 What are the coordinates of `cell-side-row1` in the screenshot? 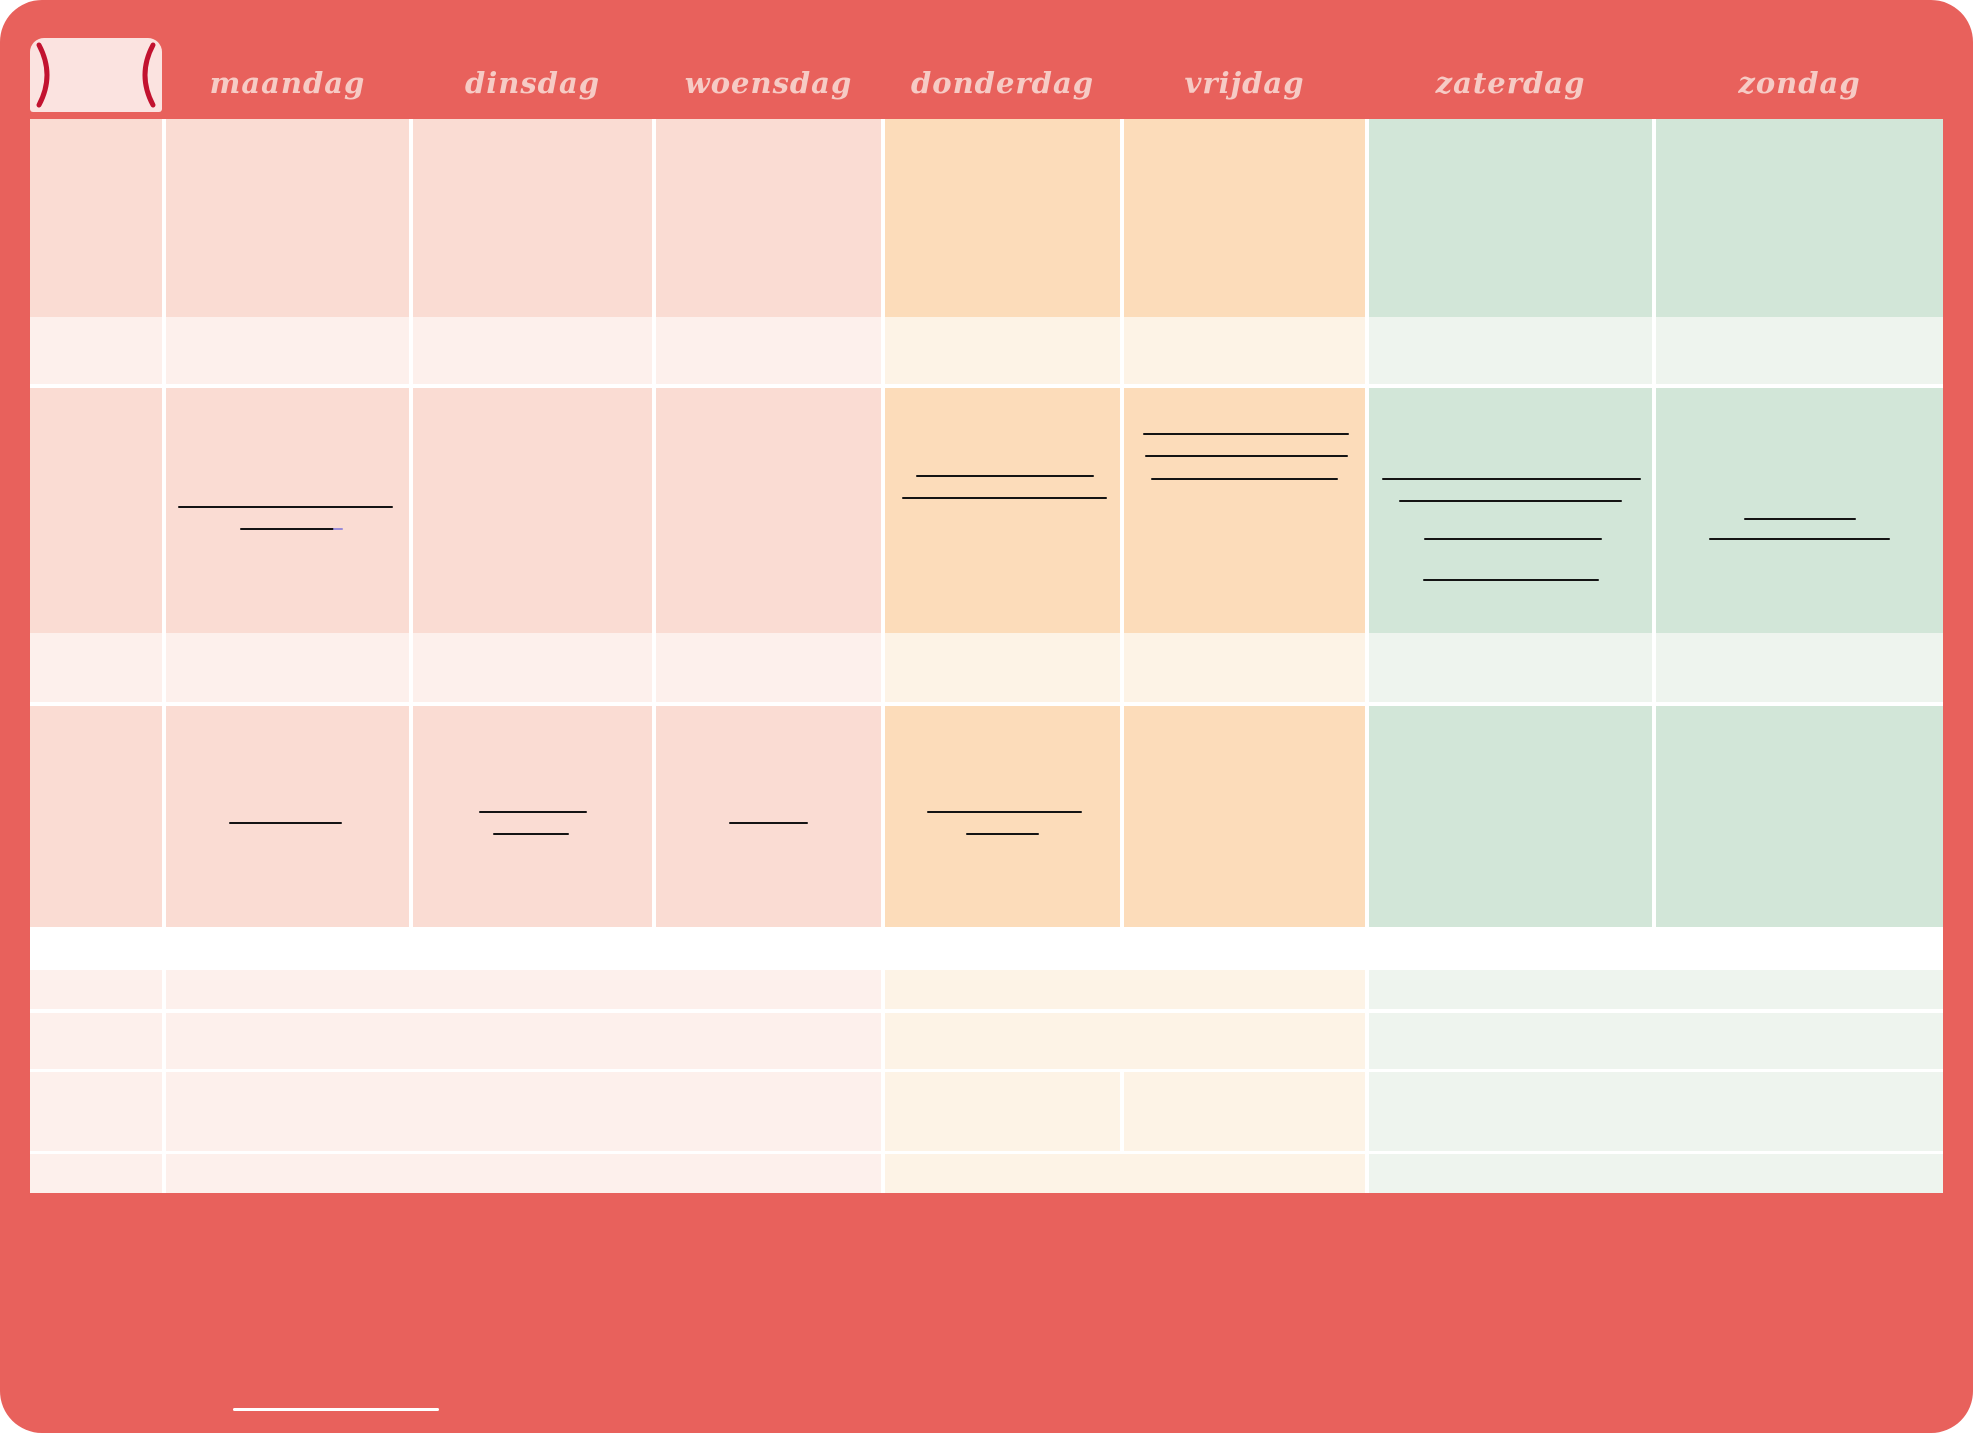 It's located at (96, 218).